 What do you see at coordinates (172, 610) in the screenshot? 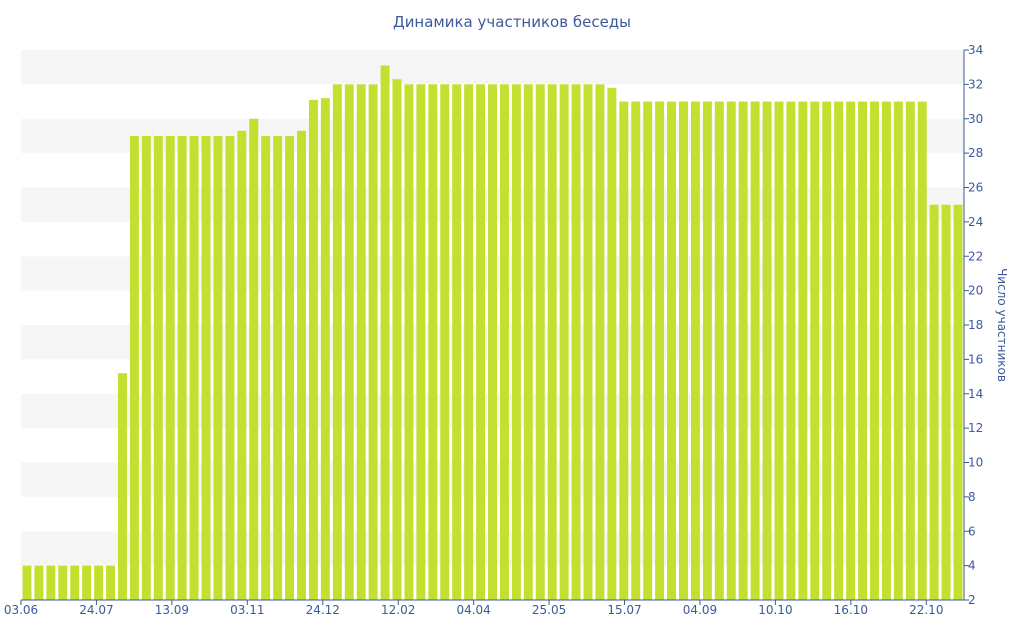
I see `x-tick-label: 13.09` at bounding box center [172, 610].